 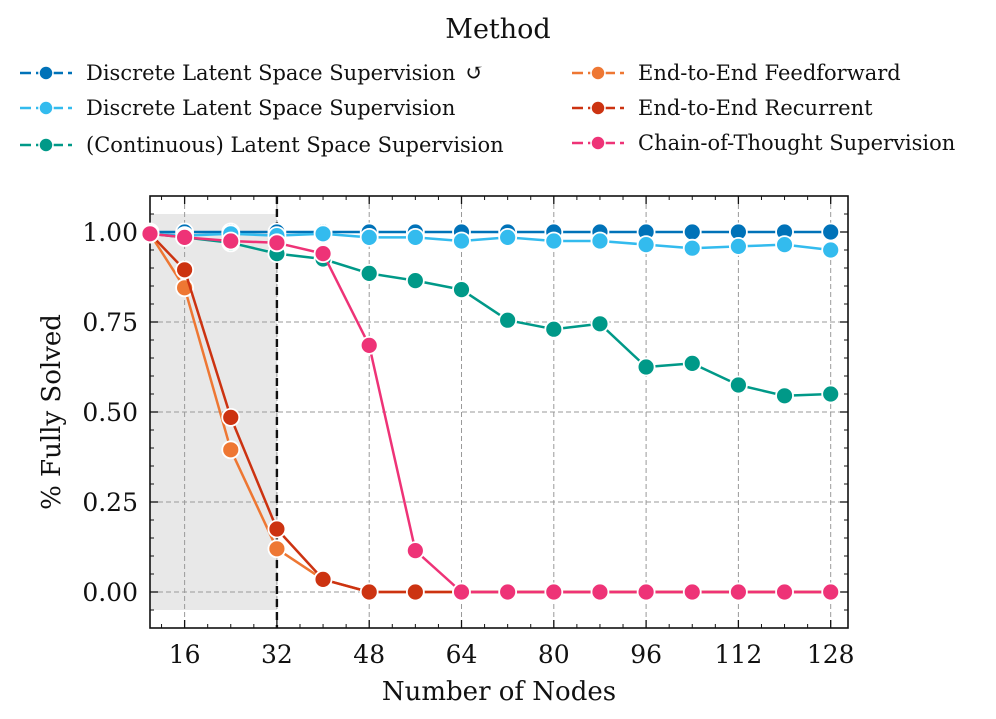 I want to click on legend-item-continuous: (Continuous) Latent Space Supervision, so click(x=261, y=145).